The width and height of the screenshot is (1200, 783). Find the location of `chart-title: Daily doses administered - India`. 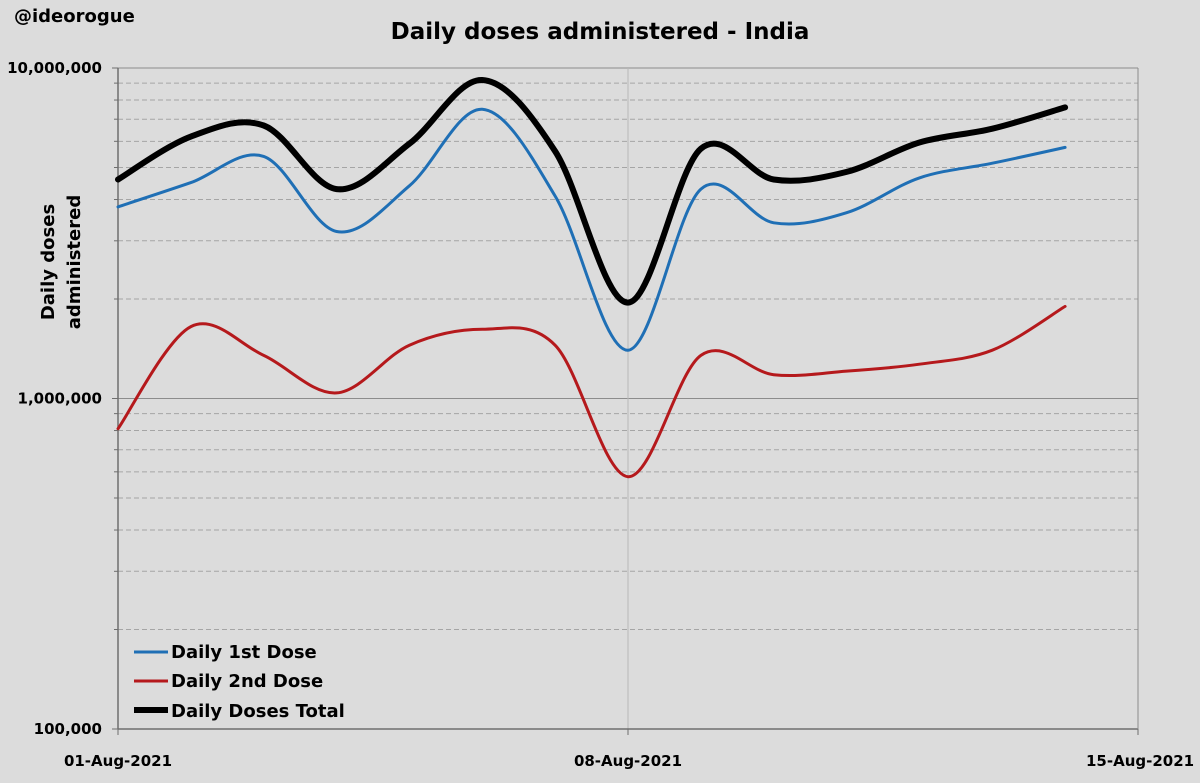

chart-title: Daily doses administered - India is located at coordinates (600, 32).